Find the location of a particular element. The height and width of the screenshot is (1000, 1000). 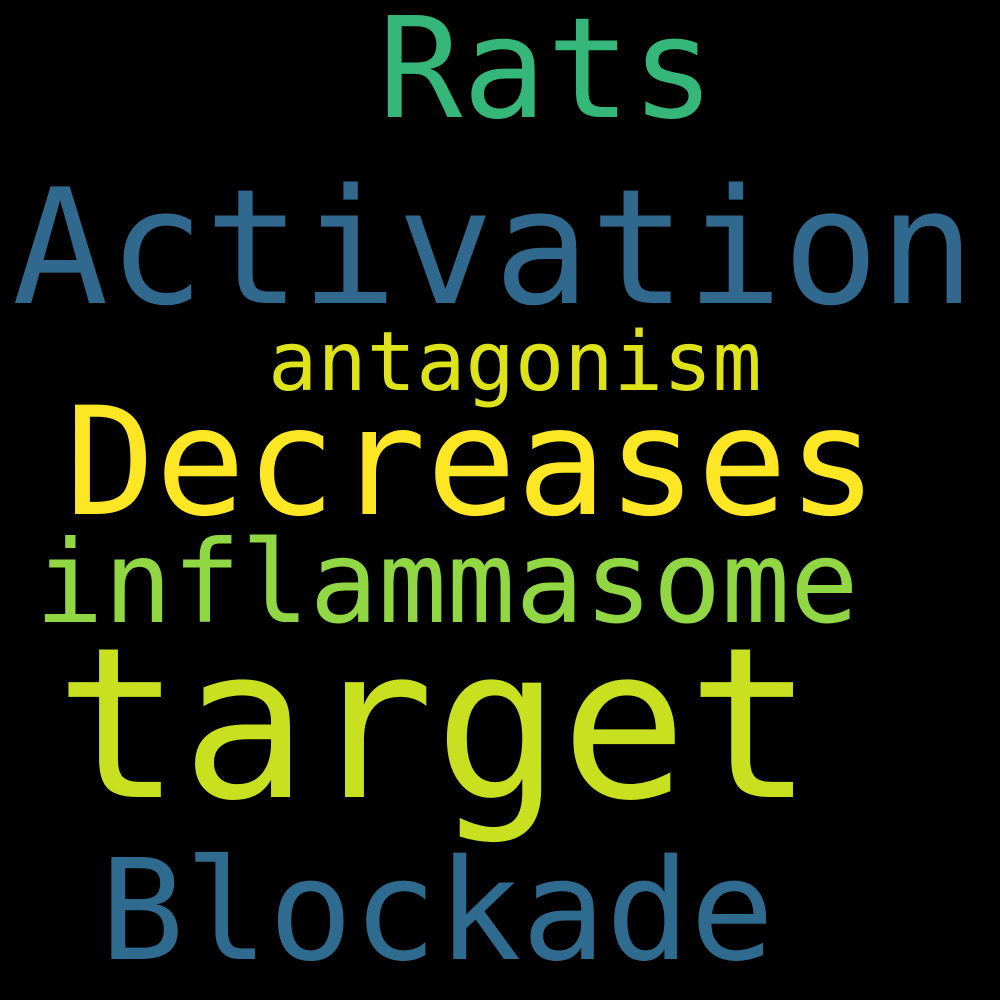

word-decreases: Decreases is located at coordinates (471, 463).